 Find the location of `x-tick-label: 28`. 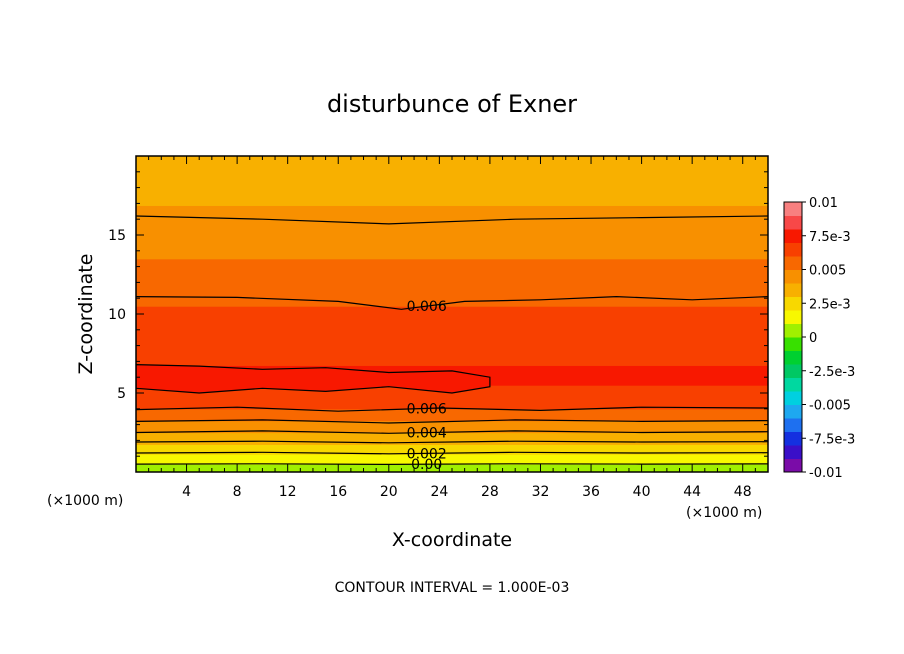

x-tick-label: 28 is located at coordinates (490, 492).